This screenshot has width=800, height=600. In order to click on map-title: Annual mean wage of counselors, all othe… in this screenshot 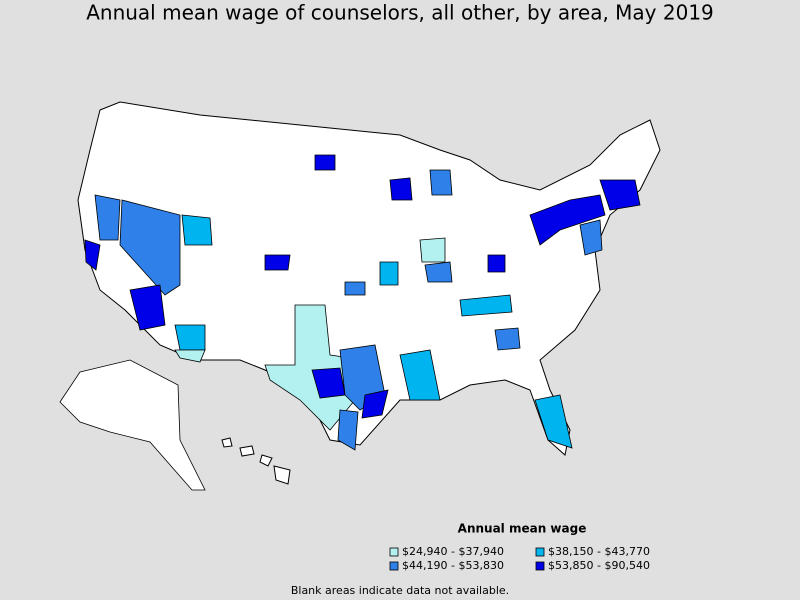, I will do `click(400, 13)`.